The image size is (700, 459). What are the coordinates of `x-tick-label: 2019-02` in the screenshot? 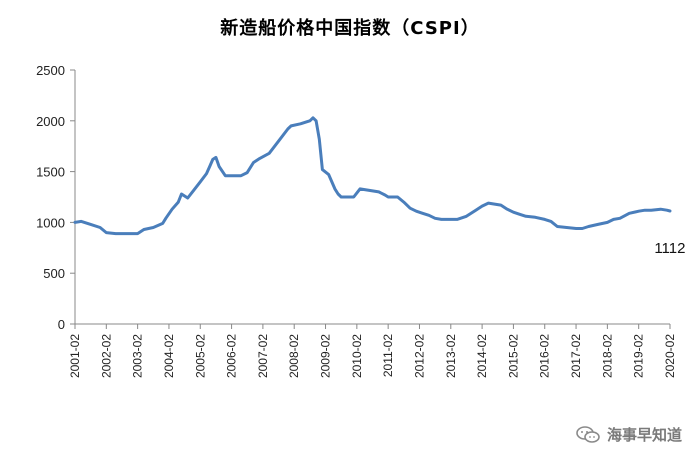 It's located at (639, 356).